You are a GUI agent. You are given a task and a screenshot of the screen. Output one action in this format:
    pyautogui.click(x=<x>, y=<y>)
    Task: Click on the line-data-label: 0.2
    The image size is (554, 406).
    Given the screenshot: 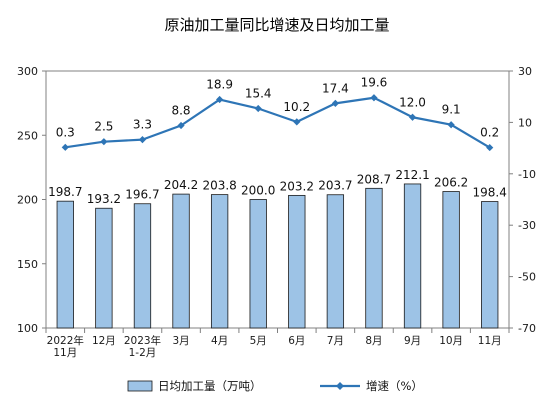 What is the action you would take?
    pyautogui.click(x=489, y=133)
    